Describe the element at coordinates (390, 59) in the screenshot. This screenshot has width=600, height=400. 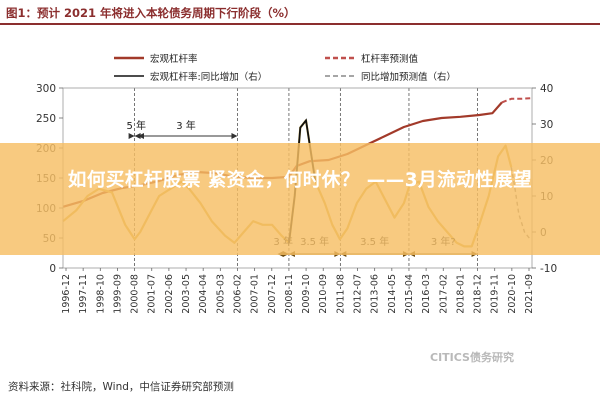
I see `legend-label: 杠杆率预测值` at that location.